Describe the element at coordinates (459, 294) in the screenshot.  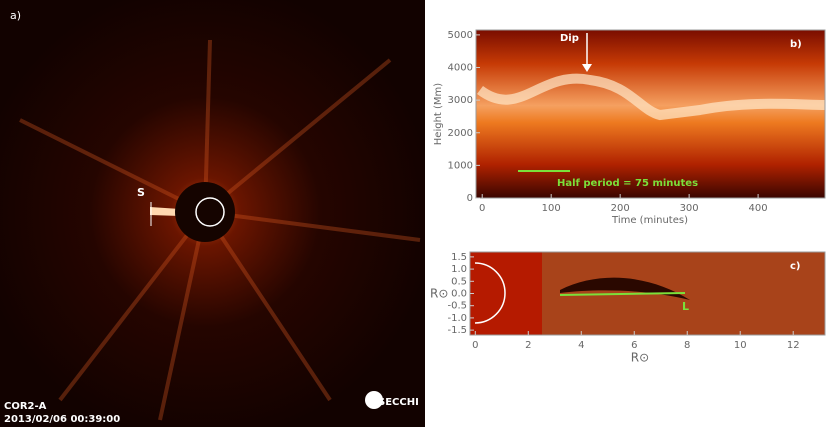
I see `y-tick-label: 0.0` at that location.